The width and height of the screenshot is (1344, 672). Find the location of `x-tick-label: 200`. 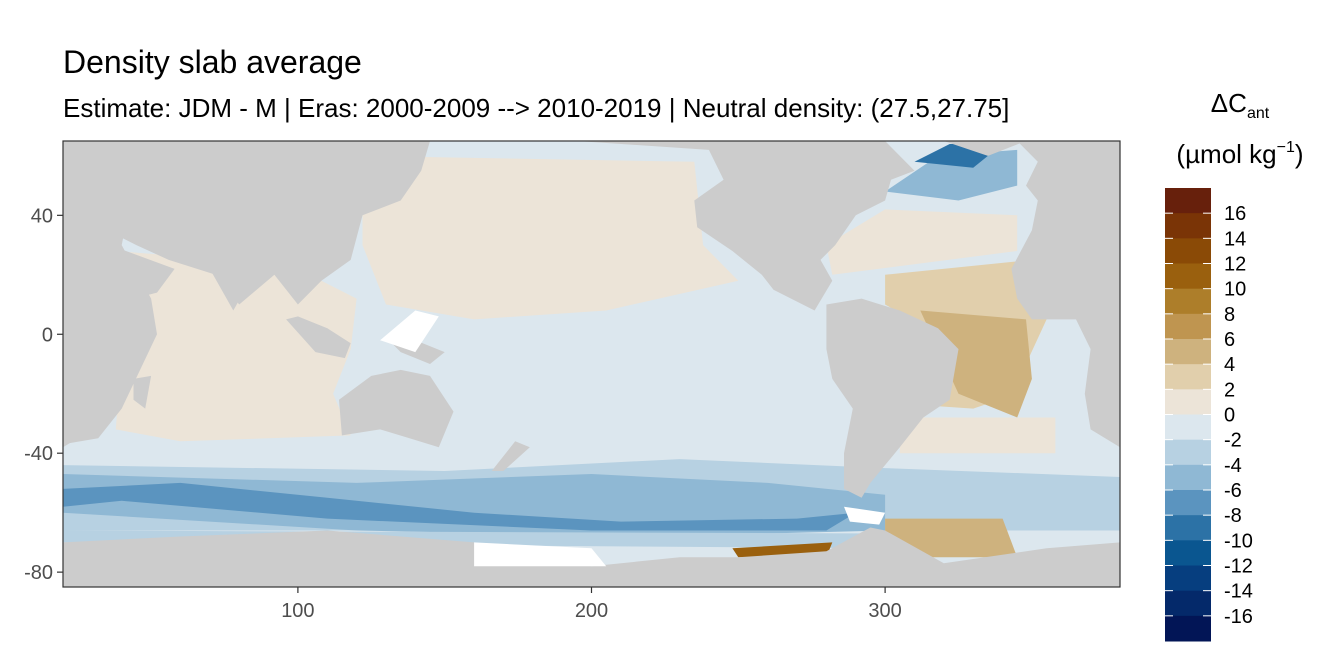

x-tick-label: 200 is located at coordinates (591, 611).